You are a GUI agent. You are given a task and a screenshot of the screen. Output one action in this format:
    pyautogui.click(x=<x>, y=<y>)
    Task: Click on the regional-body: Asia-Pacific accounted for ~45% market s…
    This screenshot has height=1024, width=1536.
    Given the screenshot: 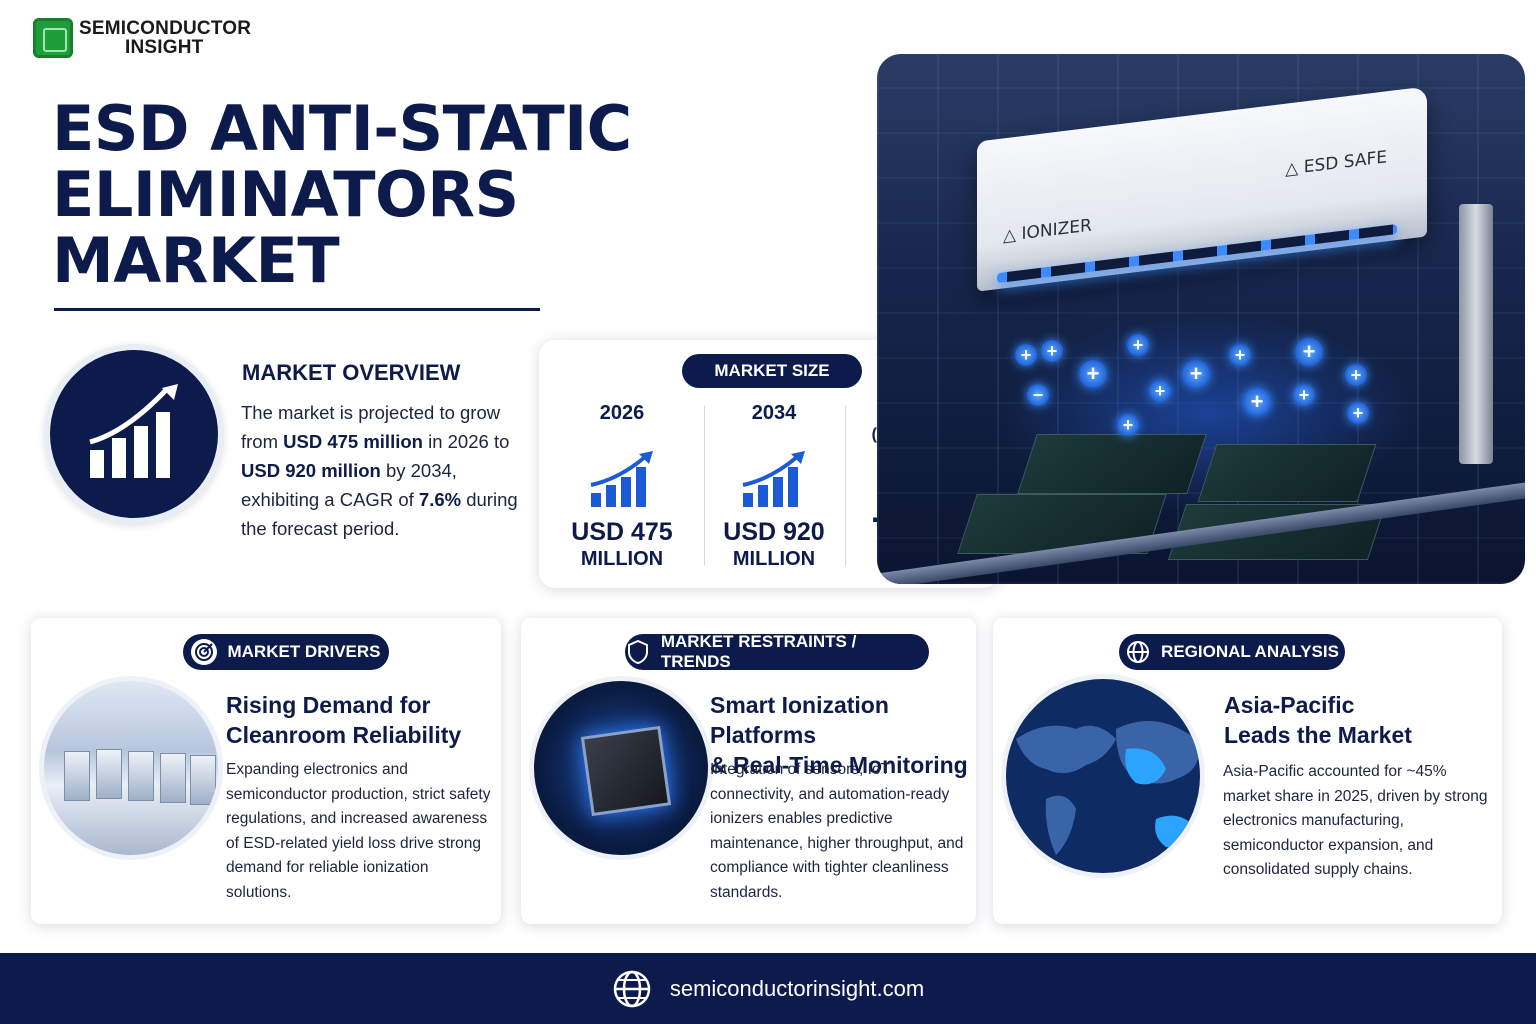 What is the action you would take?
    pyautogui.click(x=1355, y=820)
    